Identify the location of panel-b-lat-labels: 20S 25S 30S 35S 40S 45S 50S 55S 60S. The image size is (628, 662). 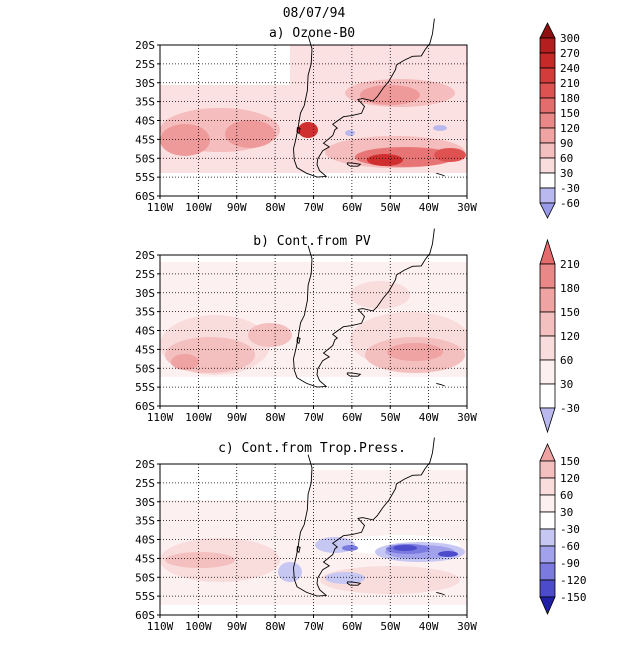
(147, 331).